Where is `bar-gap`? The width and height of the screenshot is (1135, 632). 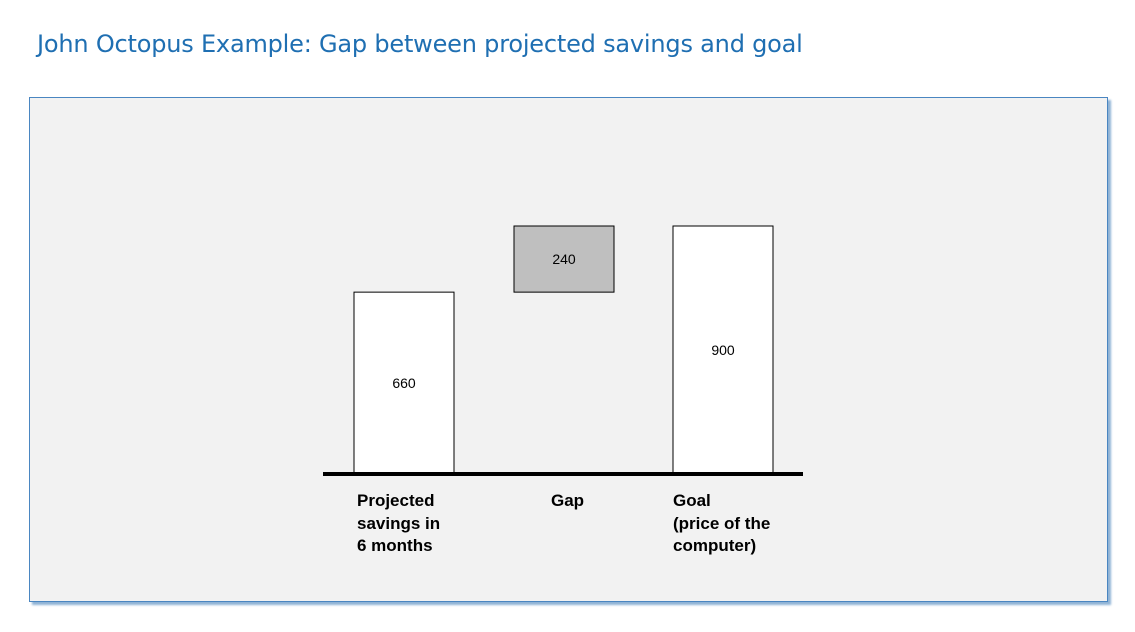
bar-gap is located at coordinates (564, 259).